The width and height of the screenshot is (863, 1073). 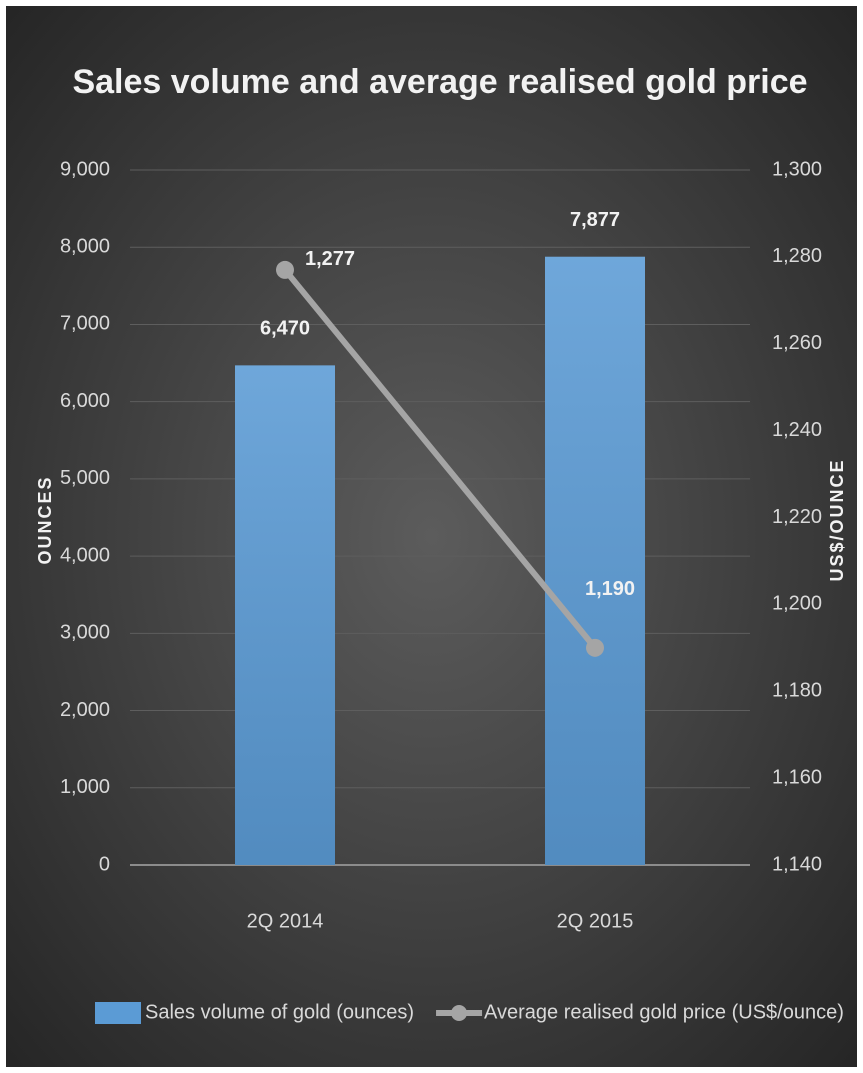 I want to click on y2-tick-label: 1,200, so click(x=797, y=604).